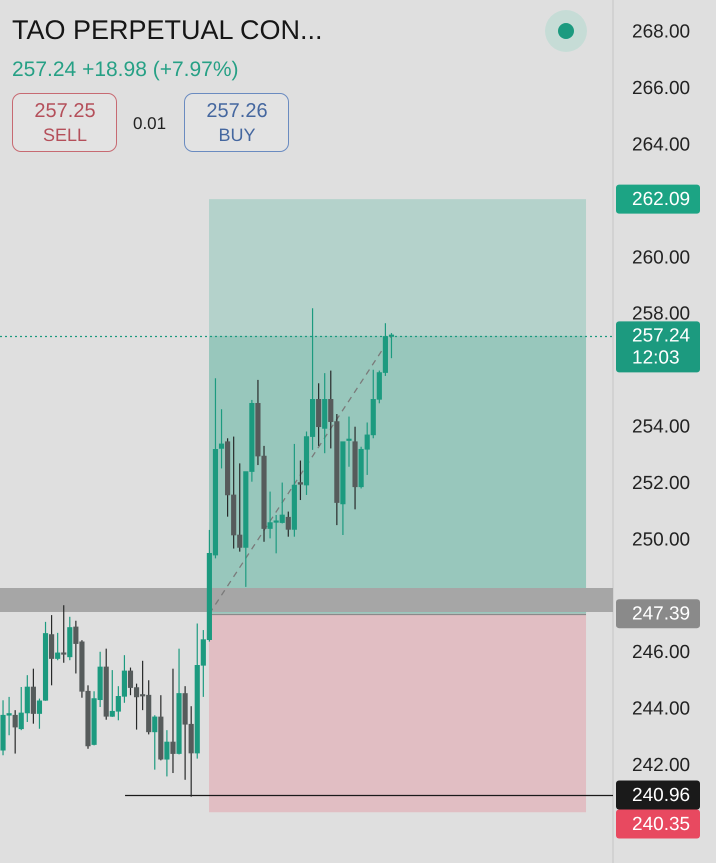  What do you see at coordinates (661, 145) in the screenshot?
I see `y-tick-label: 264.00` at bounding box center [661, 145].